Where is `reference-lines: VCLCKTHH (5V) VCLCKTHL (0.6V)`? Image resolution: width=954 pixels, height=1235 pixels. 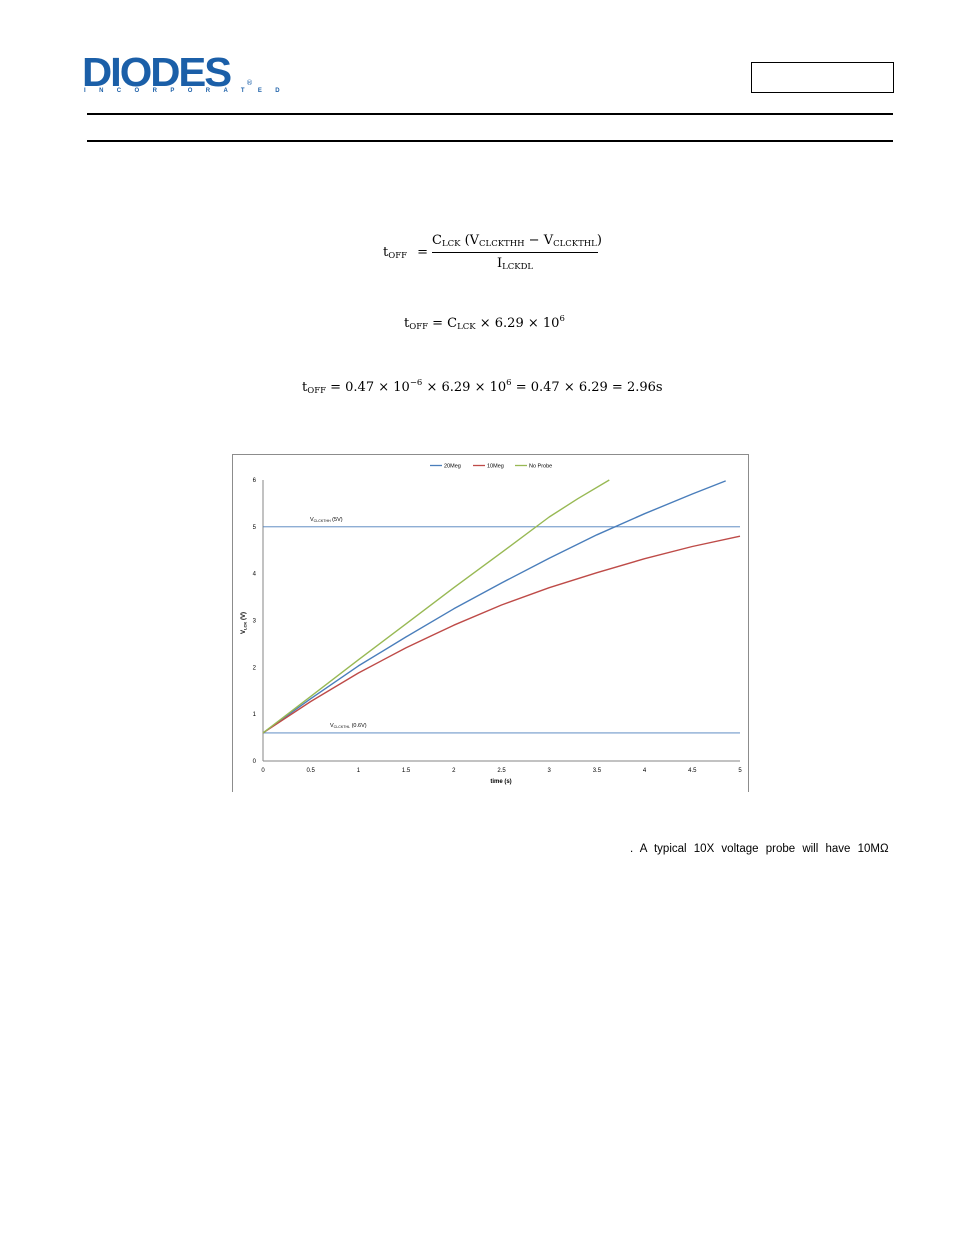 reference-lines: VCLCKTHH (5V) VCLCKTHL (0.6V) is located at coordinates (501, 625).